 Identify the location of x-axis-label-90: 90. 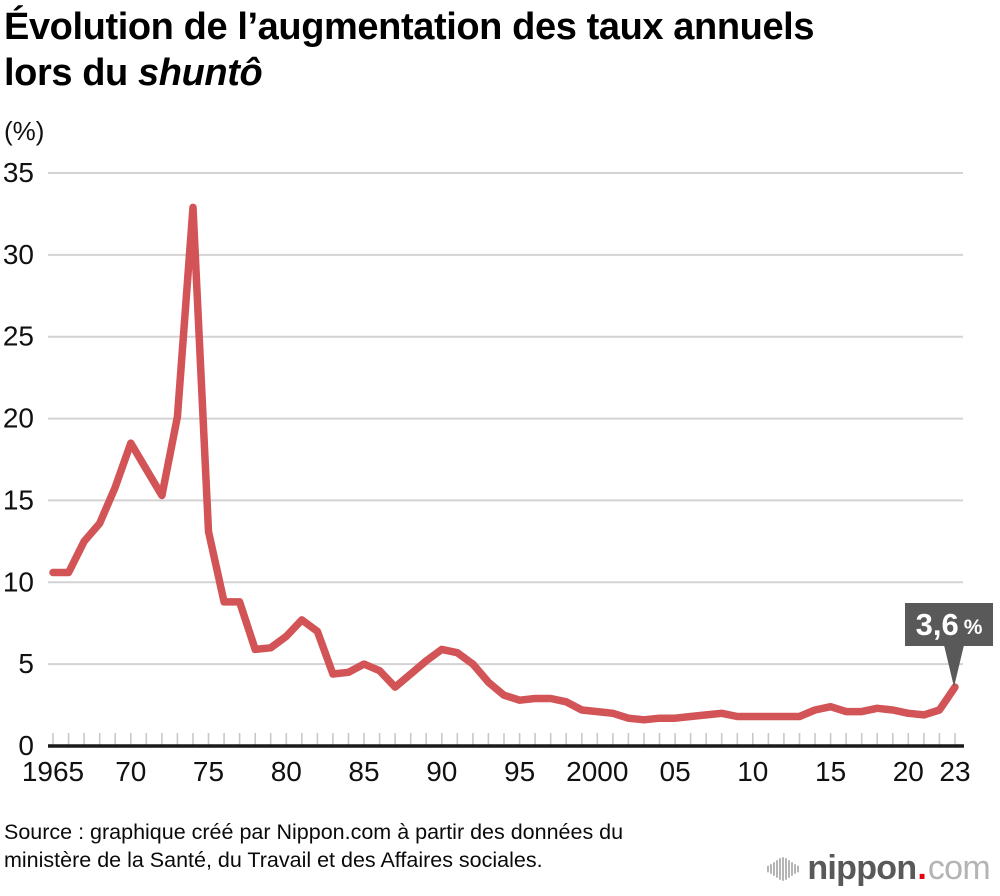
(441, 771).